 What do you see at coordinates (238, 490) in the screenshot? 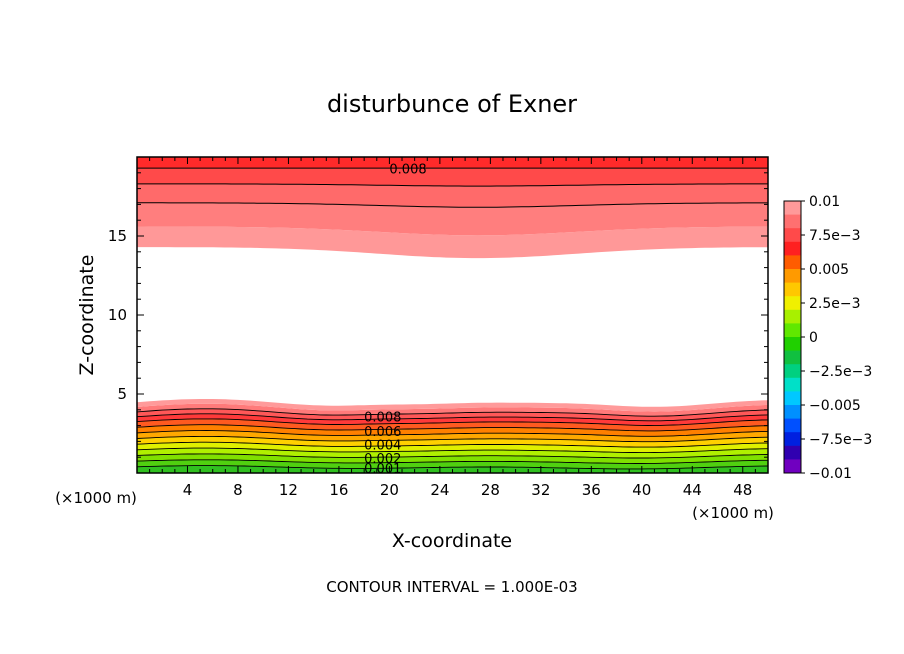
I see `x-tick-label: 8` at bounding box center [238, 490].